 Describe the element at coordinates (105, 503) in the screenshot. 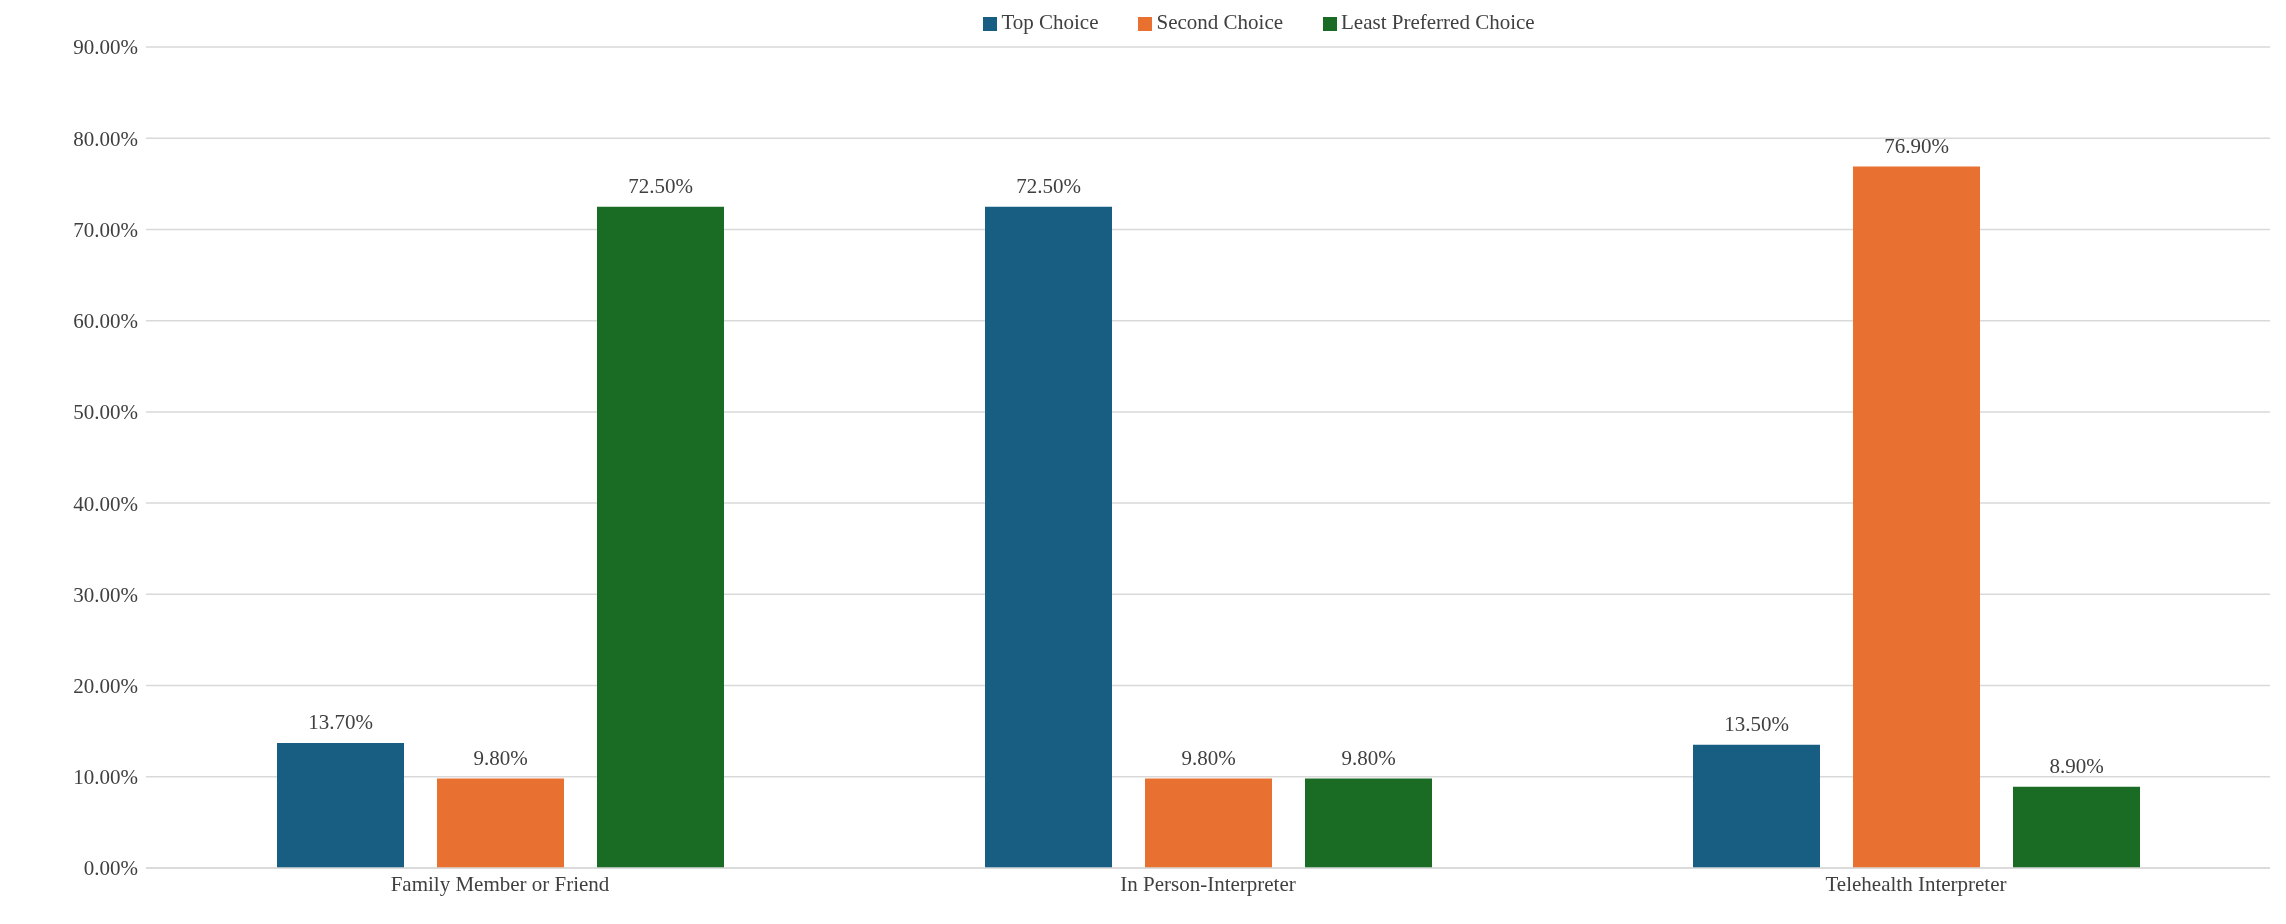

I see `y-tick-label: 40.00%` at that location.